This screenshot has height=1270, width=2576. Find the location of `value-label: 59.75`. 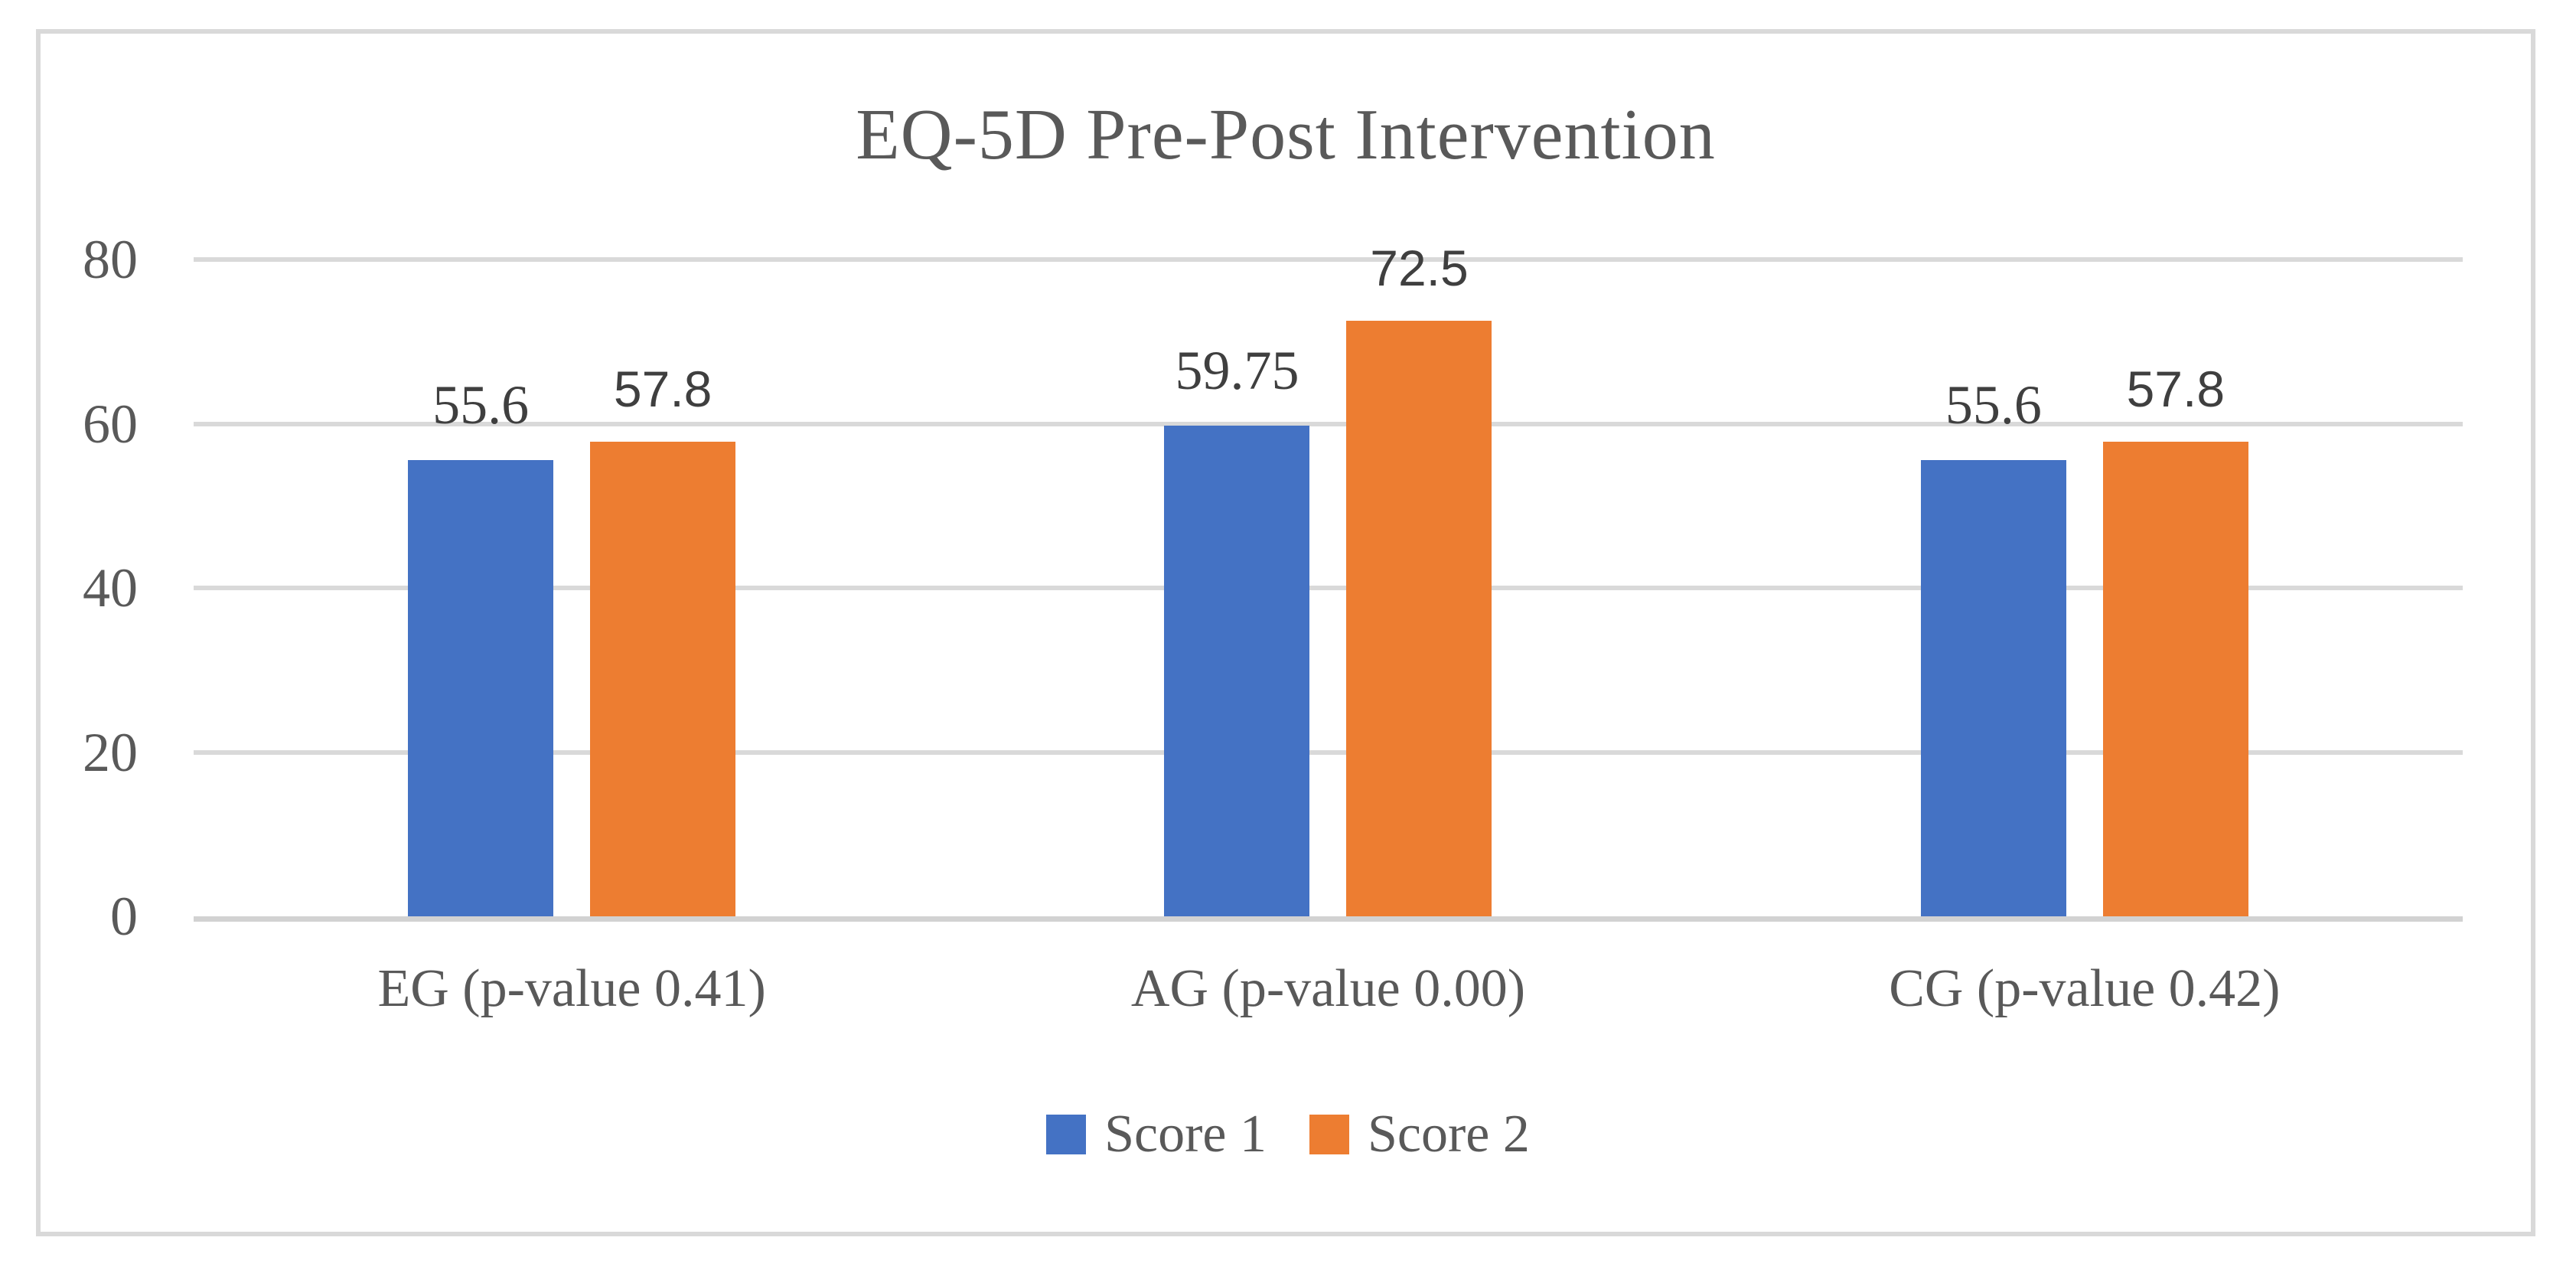

value-label: 59.75 is located at coordinates (1237, 371).